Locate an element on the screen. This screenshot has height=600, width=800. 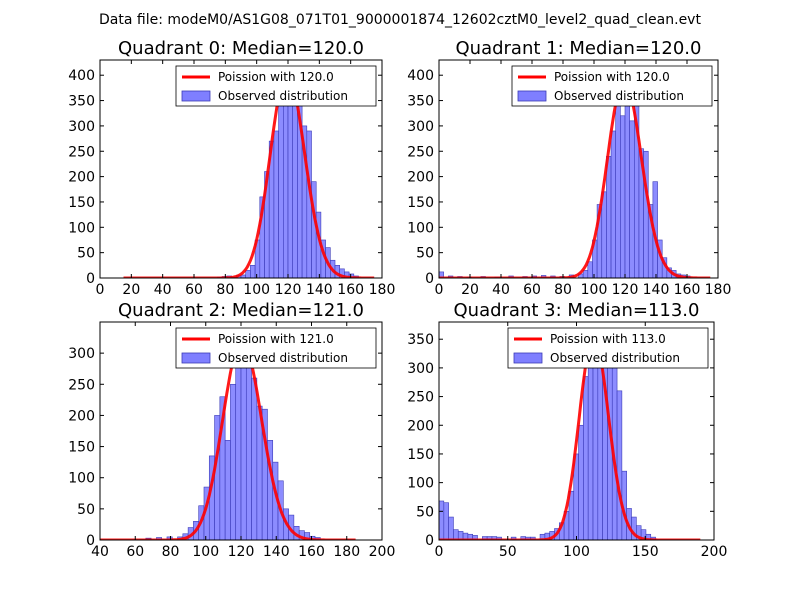
legend-curve-label: Poission with 113.0 is located at coordinates (608, 339).